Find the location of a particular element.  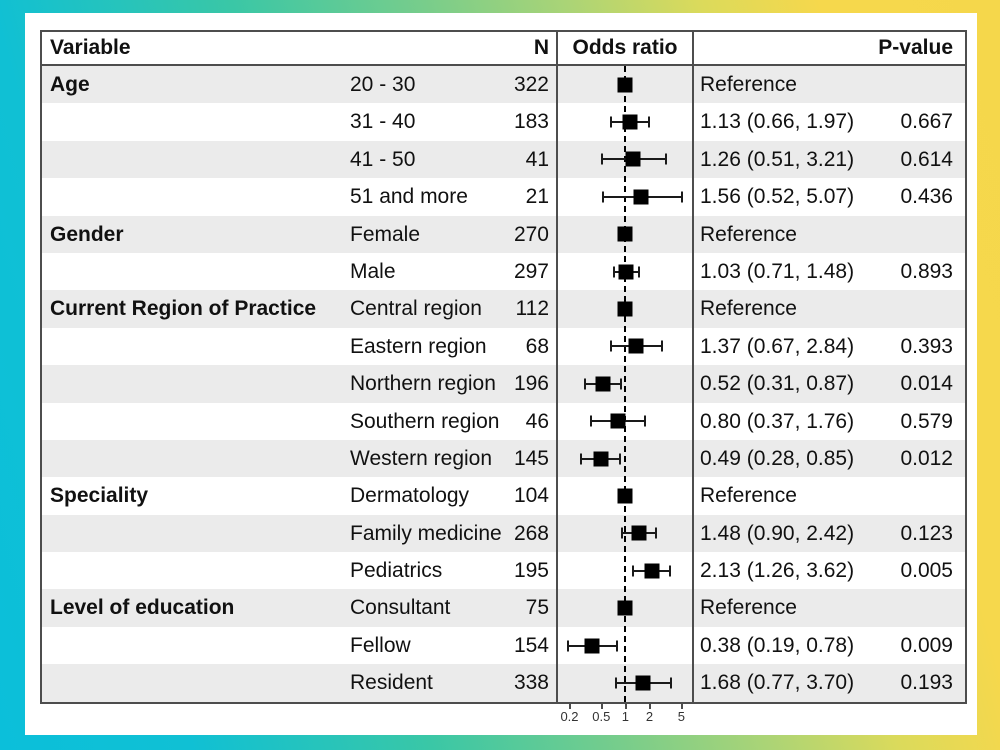

n-value: 145 is located at coordinates (531, 458).